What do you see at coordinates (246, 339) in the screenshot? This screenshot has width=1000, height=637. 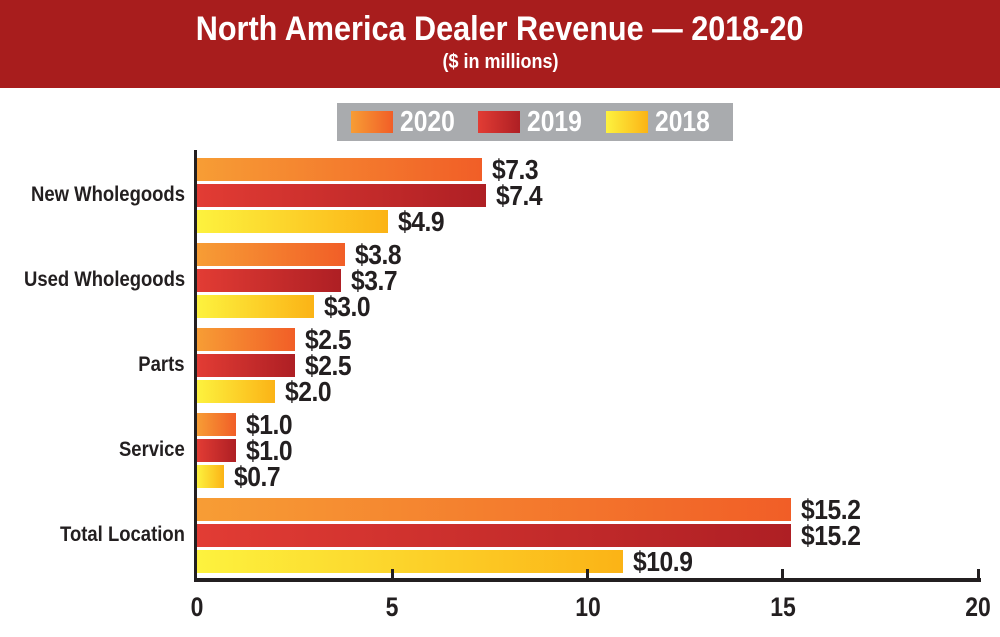 I see `bar-2020-parts` at bounding box center [246, 339].